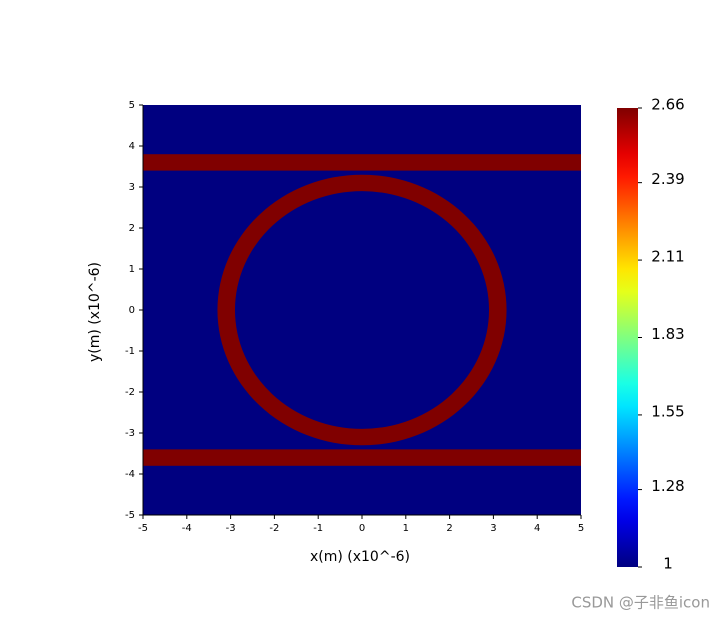 The width and height of the screenshot is (725, 622). I want to click on x-tick-label: 5, so click(581, 528).